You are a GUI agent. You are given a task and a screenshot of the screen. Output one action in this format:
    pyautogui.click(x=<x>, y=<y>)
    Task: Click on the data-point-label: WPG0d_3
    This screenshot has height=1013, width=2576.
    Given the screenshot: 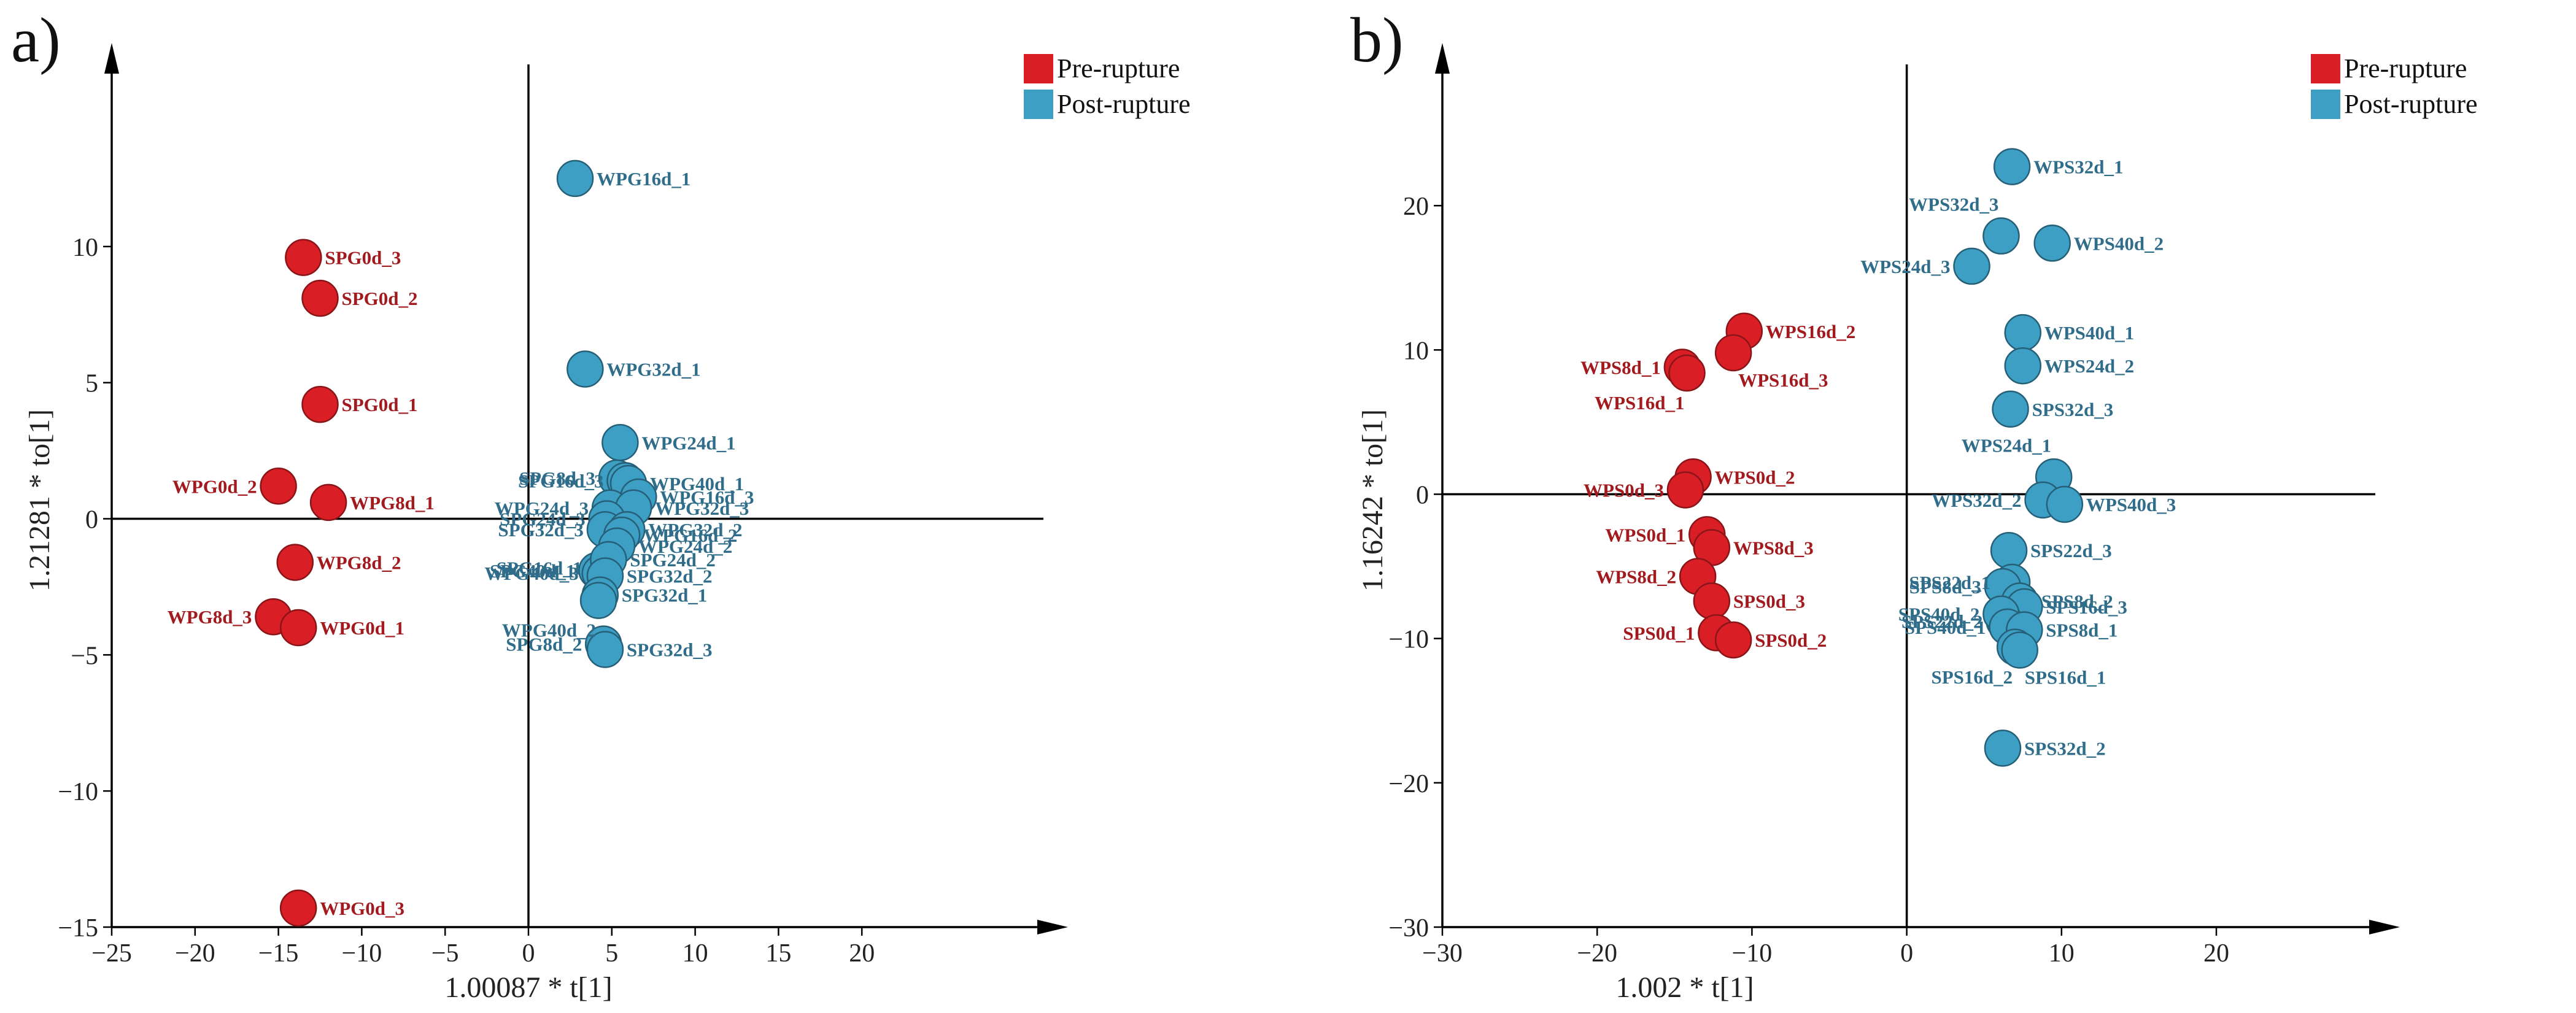 What is the action you would take?
    pyautogui.click(x=362, y=908)
    